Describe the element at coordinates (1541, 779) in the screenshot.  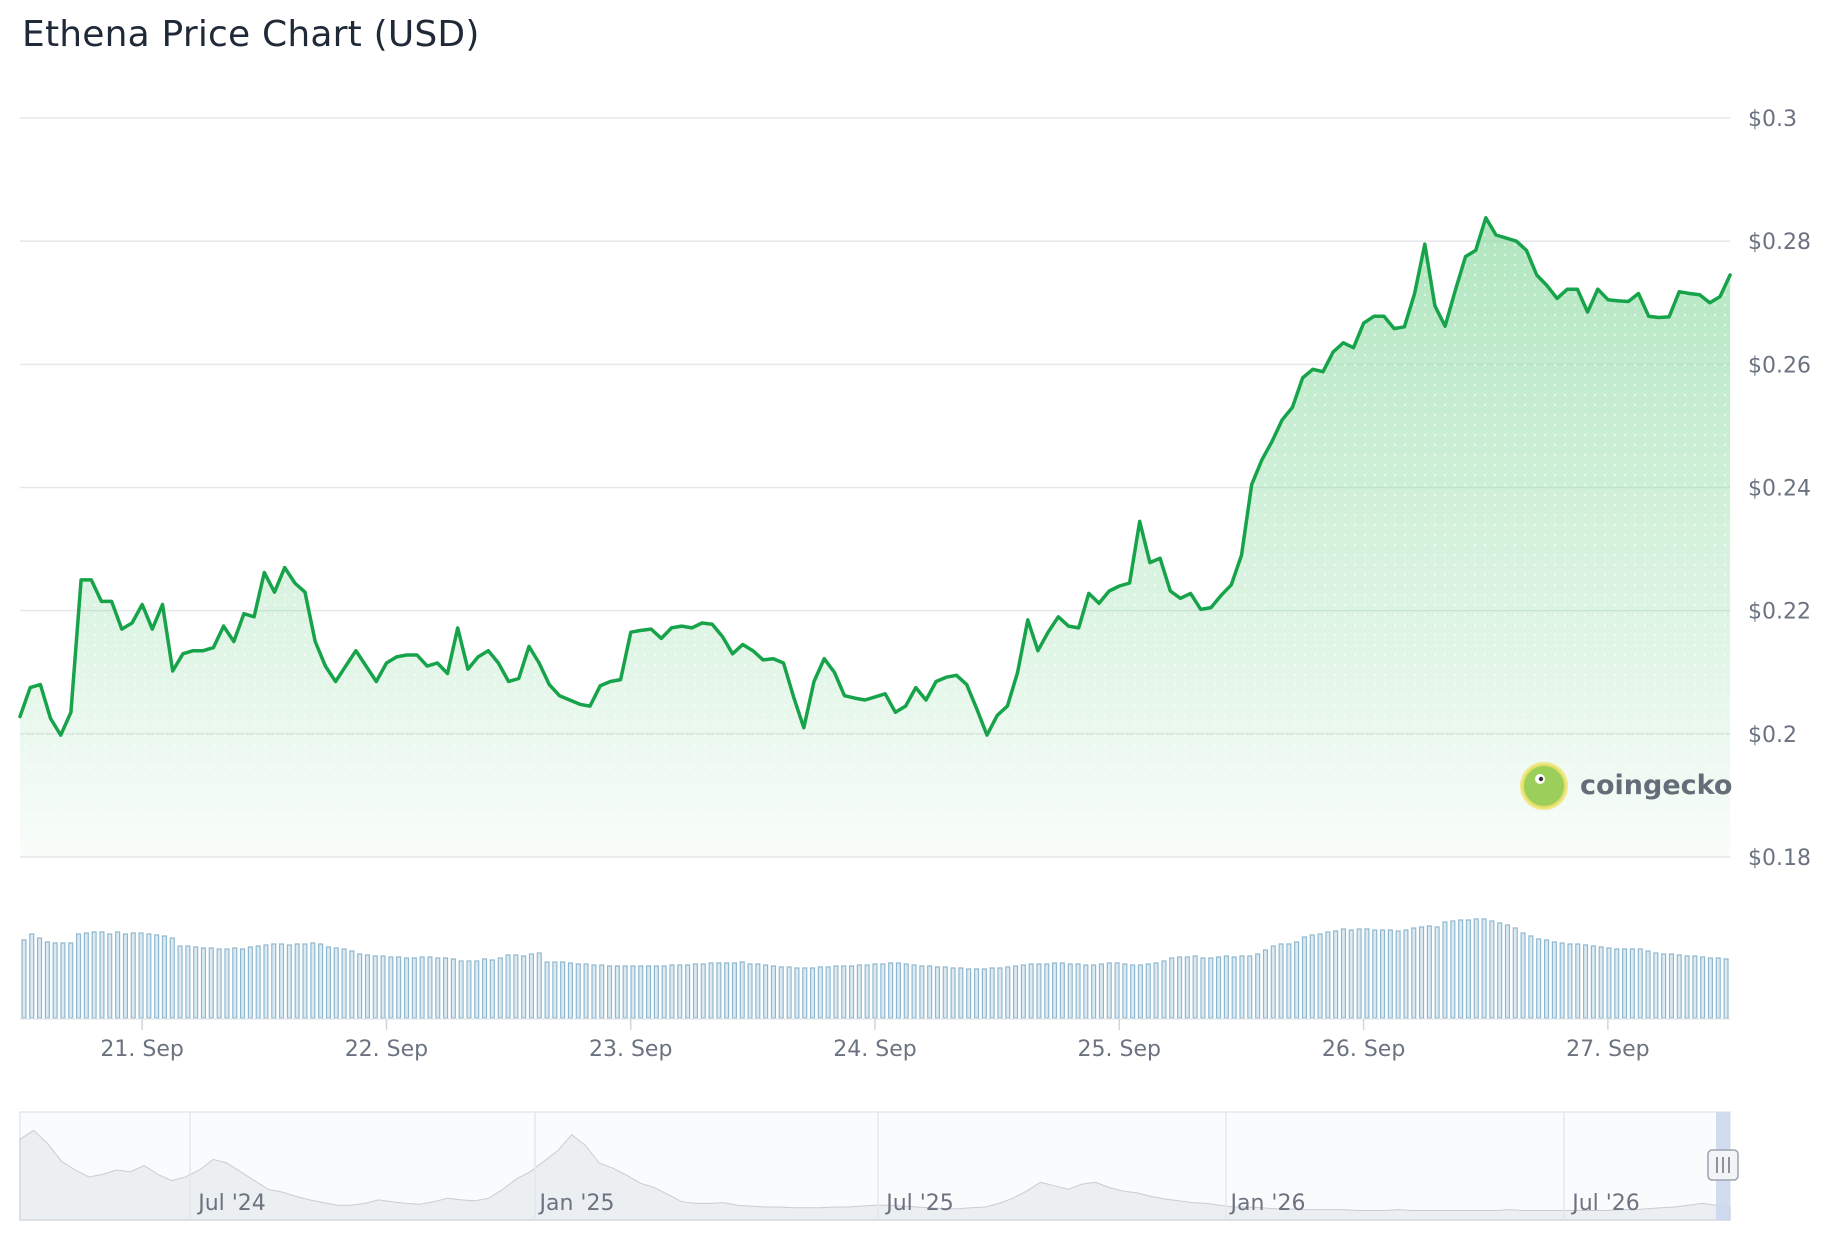
I see `coingecko-pupil` at that location.